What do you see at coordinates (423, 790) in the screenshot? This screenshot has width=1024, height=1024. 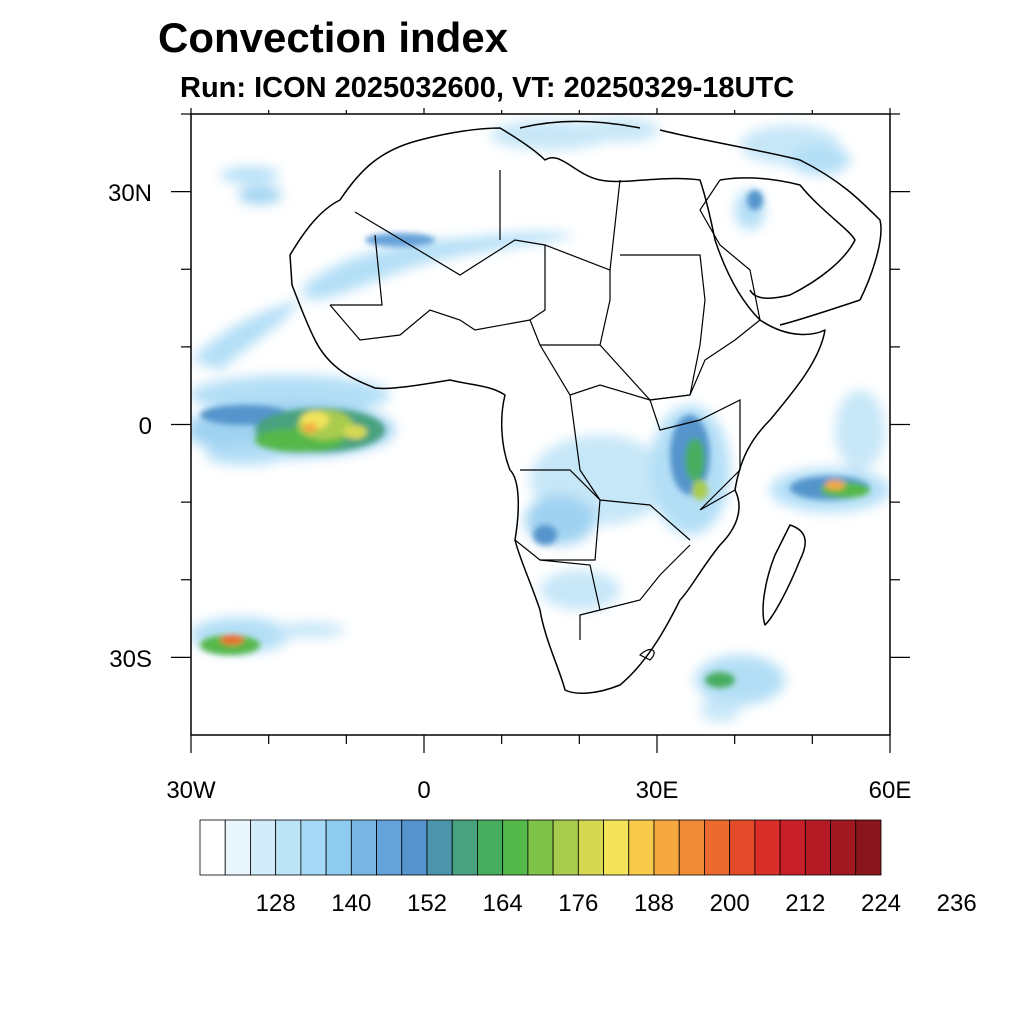 I see `x-tick-label-0: 0` at bounding box center [423, 790].